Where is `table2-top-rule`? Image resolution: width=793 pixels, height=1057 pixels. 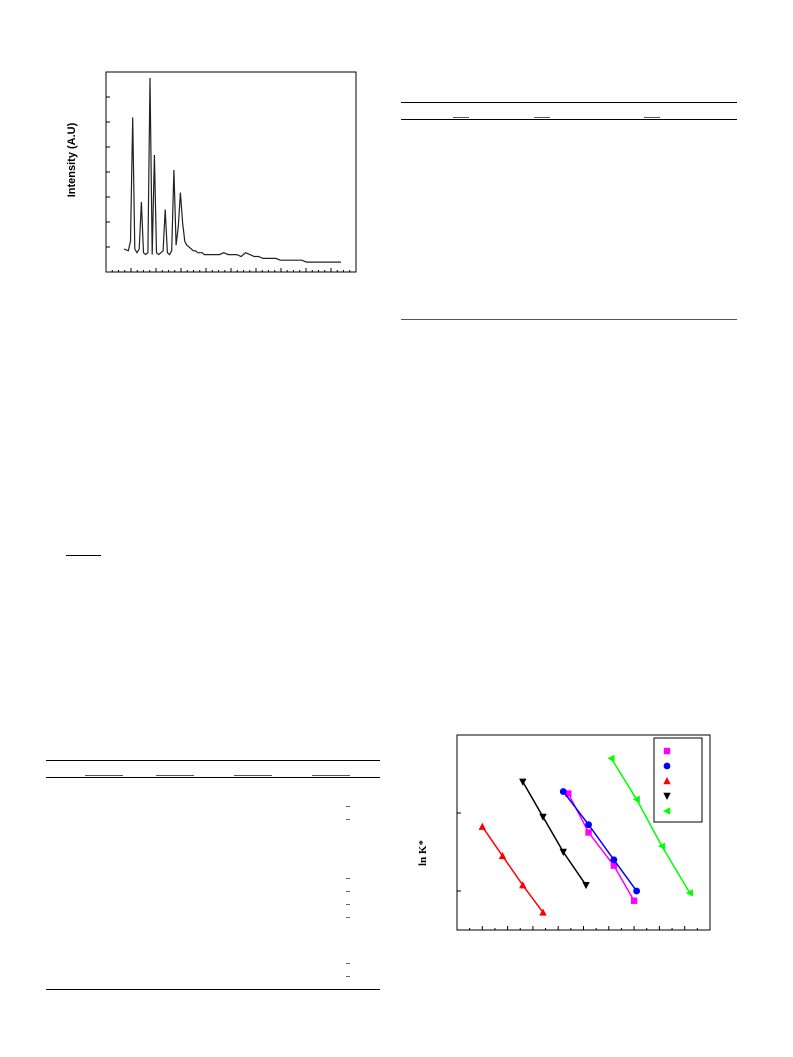
table2-top-rule is located at coordinates (213, 760).